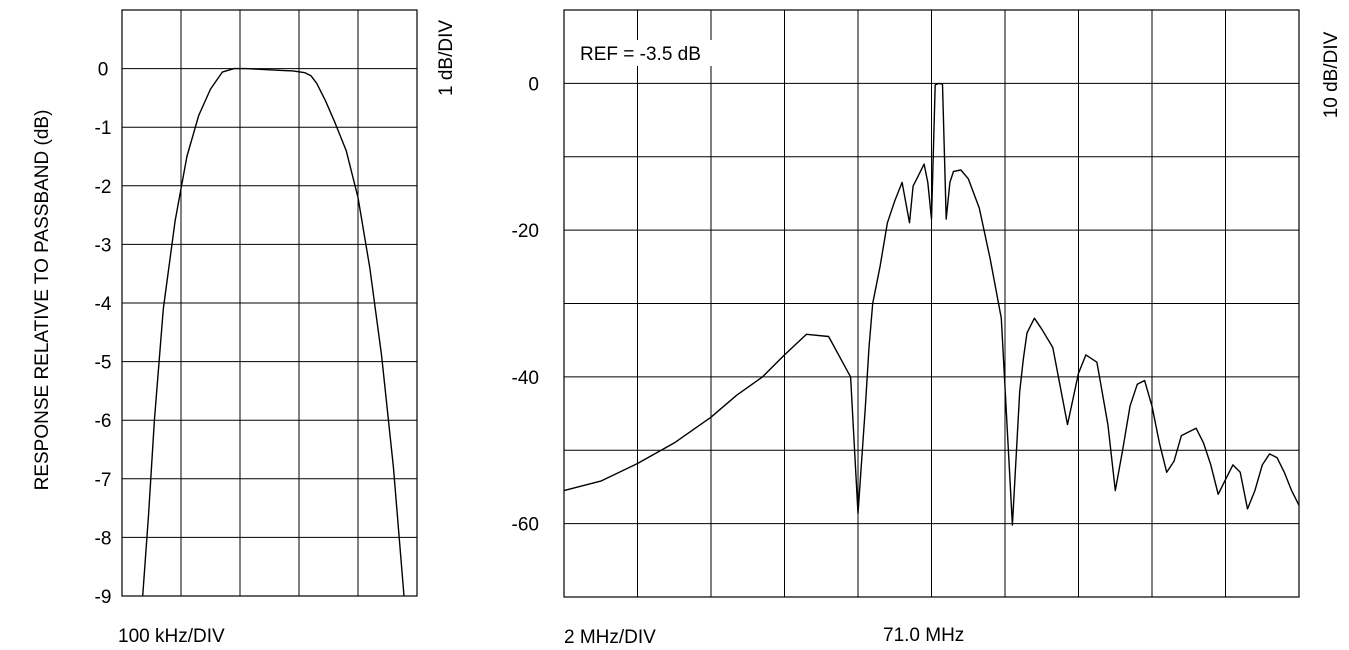 This screenshot has width=1349, height=650. What do you see at coordinates (533, 84) in the screenshot?
I see `right-y-tick-label: 0` at bounding box center [533, 84].